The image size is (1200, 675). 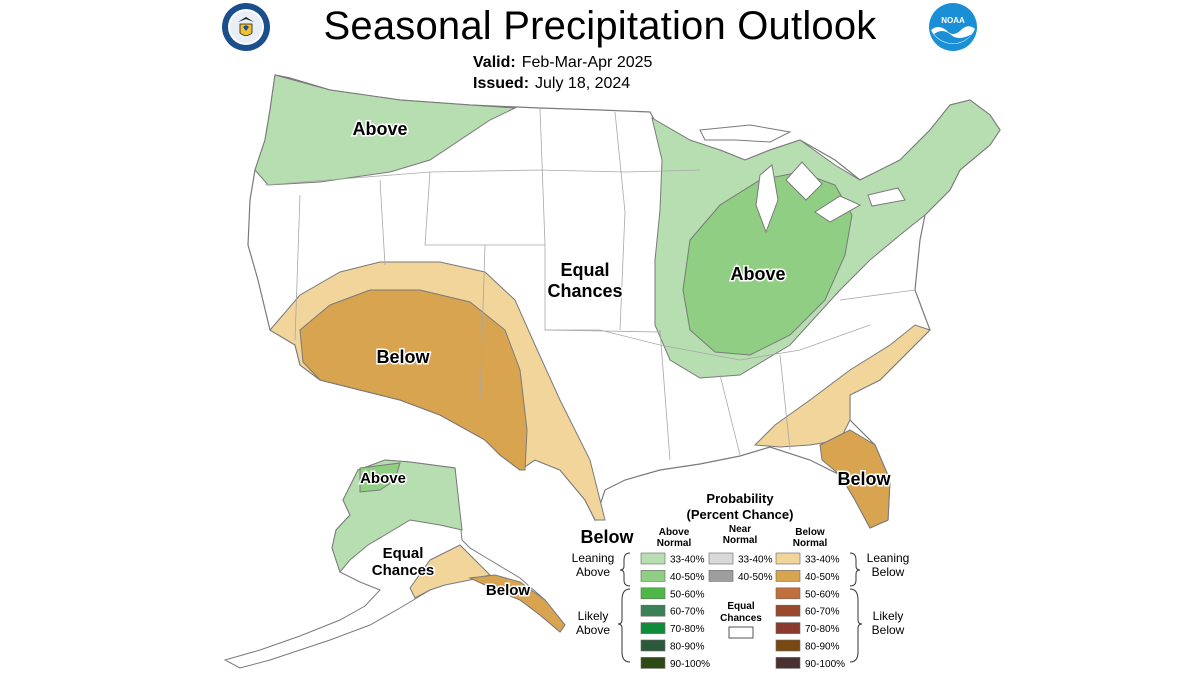 What do you see at coordinates (450, 571) in the screenshot?
I see `alaska-below-leaning` at bounding box center [450, 571].